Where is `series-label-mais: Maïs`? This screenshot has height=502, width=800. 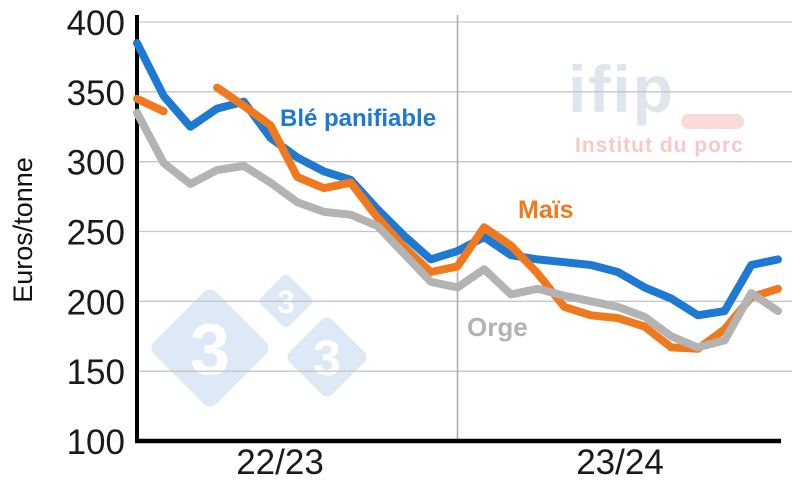 series-label-mais: Maïs is located at coordinates (546, 210).